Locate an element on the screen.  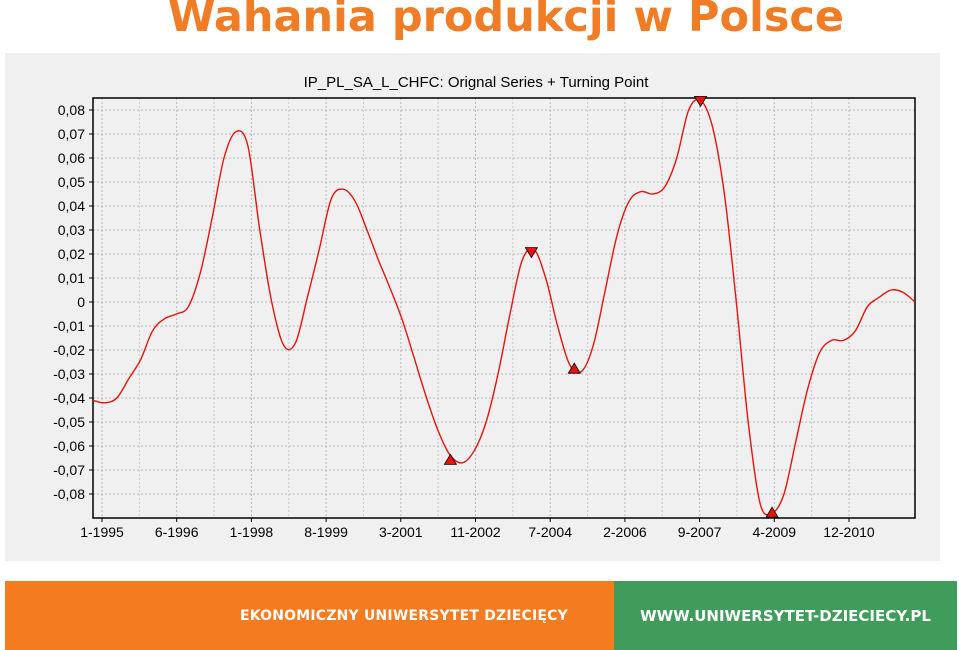
slide-title: Wahania produkcji w Polsce is located at coordinates (506, 21).